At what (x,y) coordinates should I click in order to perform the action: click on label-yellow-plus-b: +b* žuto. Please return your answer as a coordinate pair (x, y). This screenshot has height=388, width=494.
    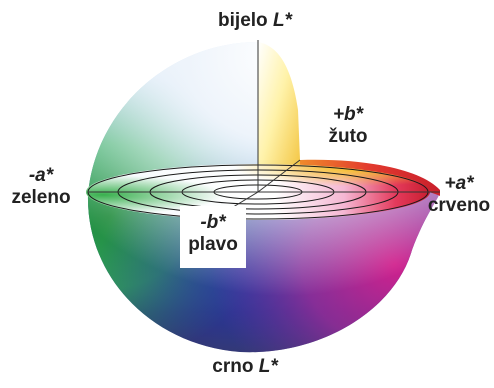
    Looking at the image, I should click on (348, 125).